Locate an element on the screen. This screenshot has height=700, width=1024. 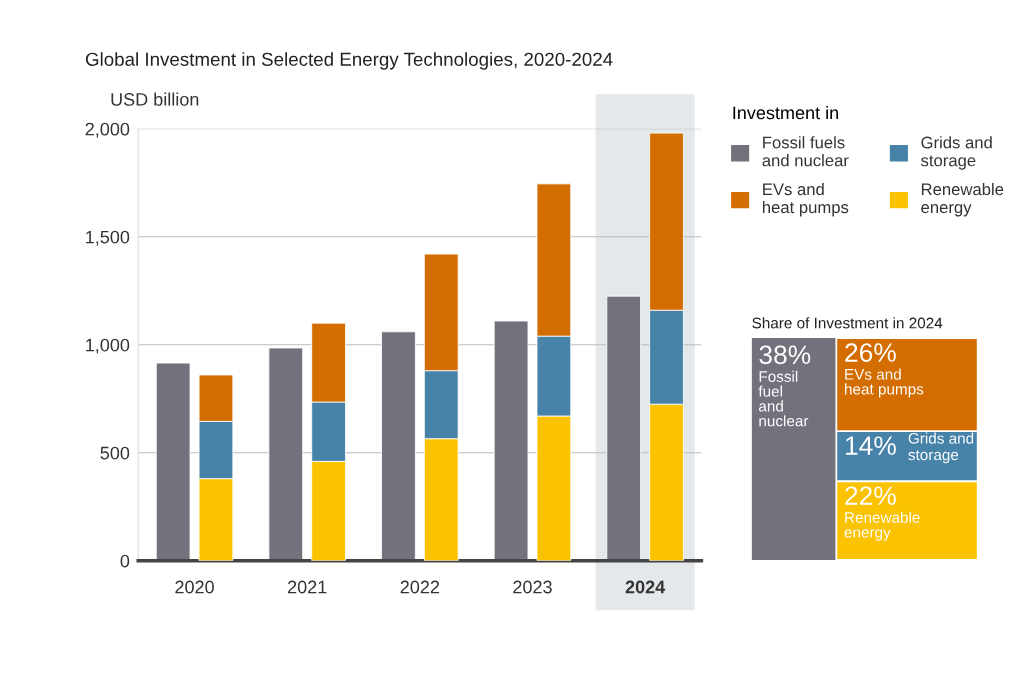
category-label: EVs and heat pumps is located at coordinates (884, 383).